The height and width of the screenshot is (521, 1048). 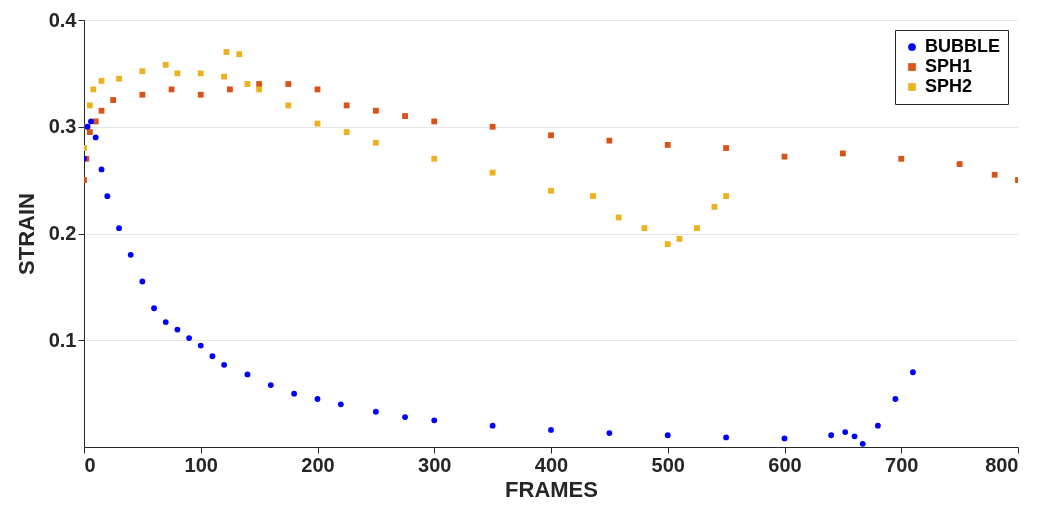 What do you see at coordinates (551, 464) in the screenshot?
I see `x-tick-label: 400` at bounding box center [551, 464].